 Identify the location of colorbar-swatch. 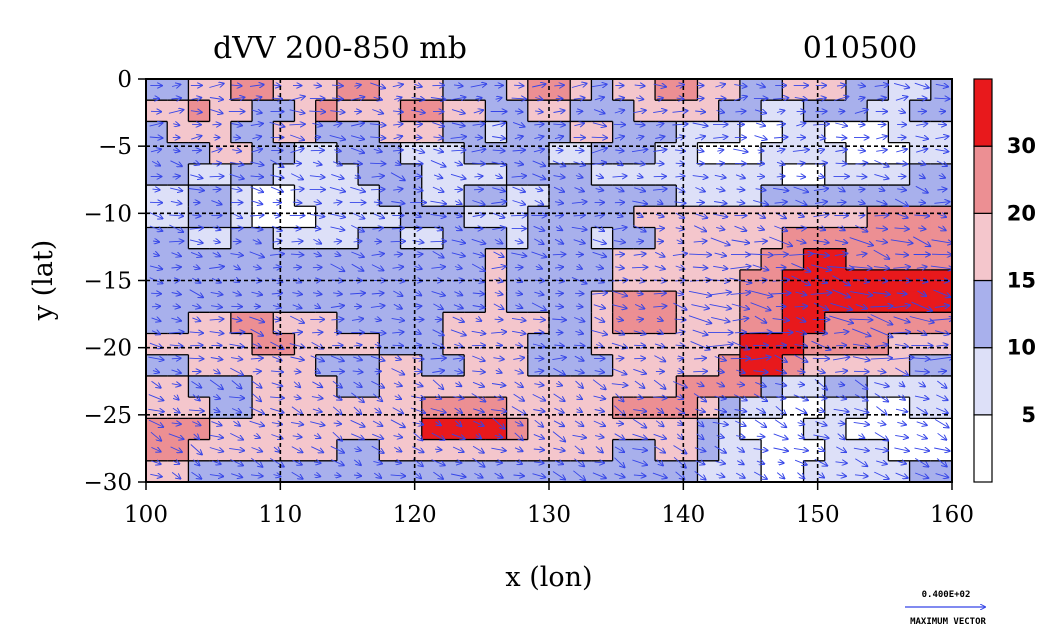
(983, 112).